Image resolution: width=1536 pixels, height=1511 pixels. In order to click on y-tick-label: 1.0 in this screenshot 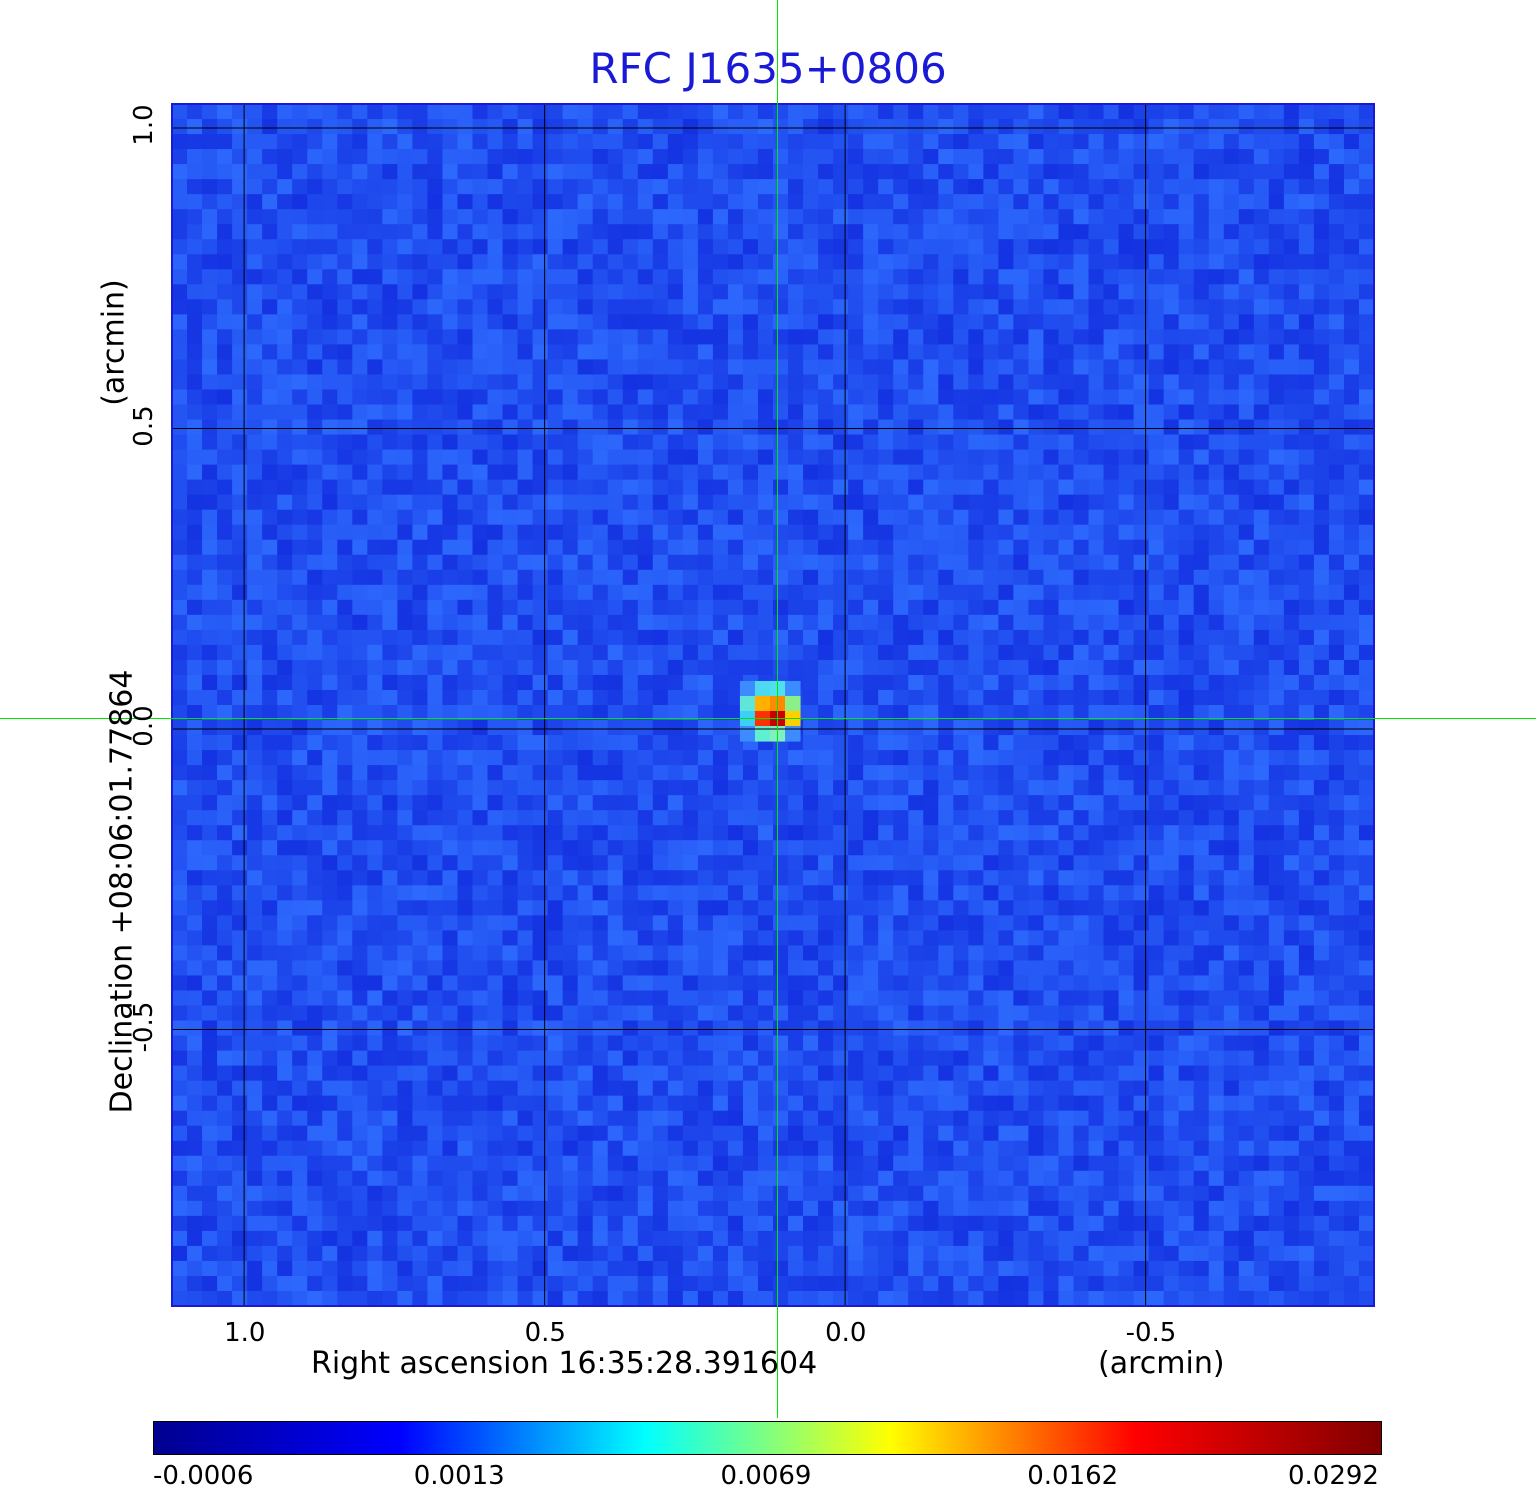, I will do `click(144, 125)`.